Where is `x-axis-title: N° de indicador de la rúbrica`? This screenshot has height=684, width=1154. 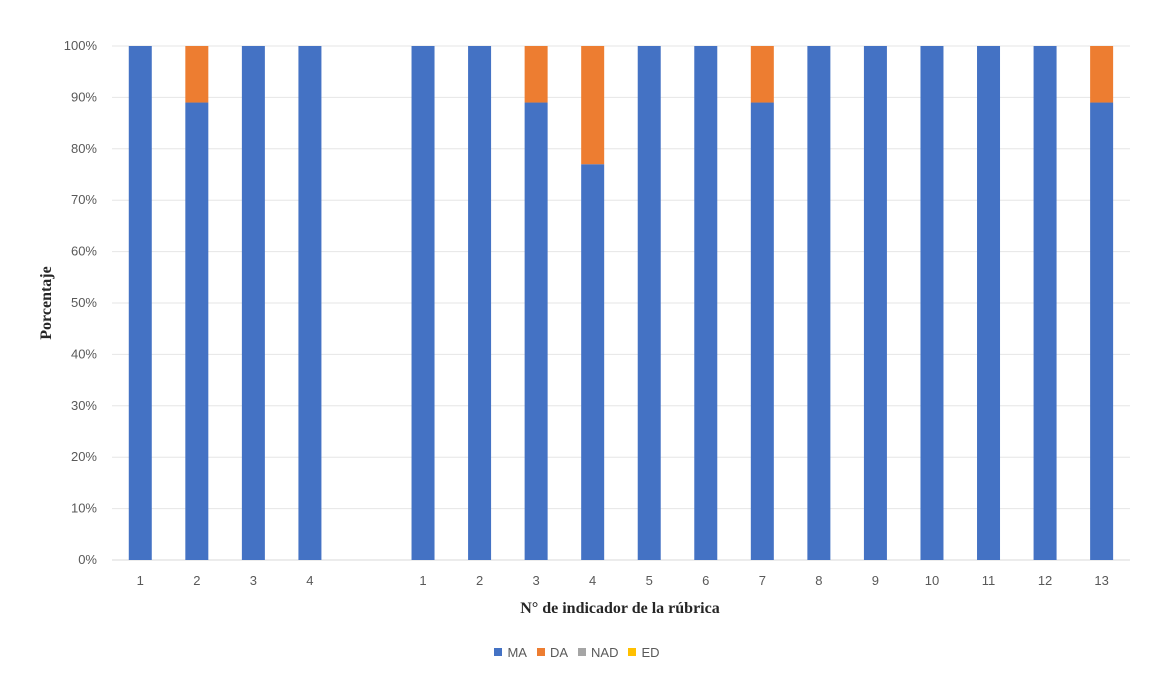 x-axis-title: N° de indicador de la rúbrica is located at coordinates (619, 608).